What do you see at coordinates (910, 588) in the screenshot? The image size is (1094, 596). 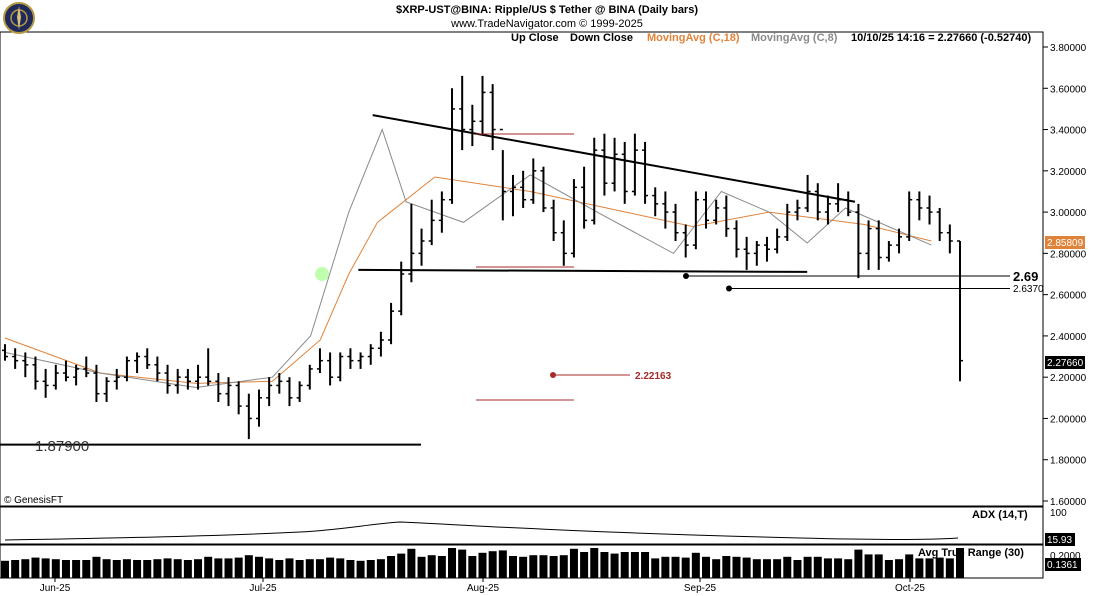 I see `x-tick-label: Oct-25` at bounding box center [910, 588].